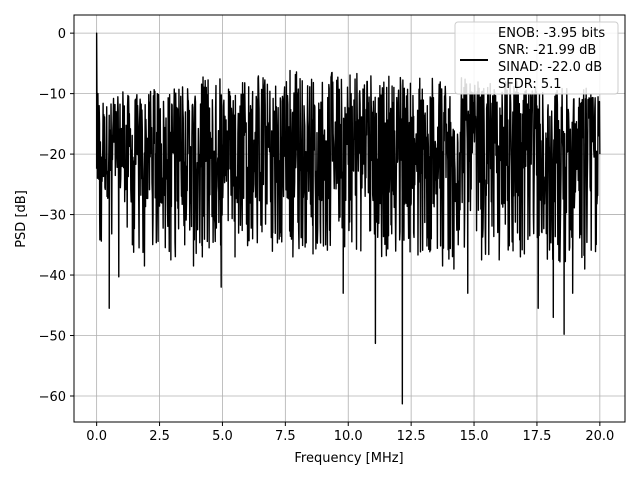  Describe the element at coordinates (348, 436) in the screenshot. I see `x-tick-label: 10.0` at that location.